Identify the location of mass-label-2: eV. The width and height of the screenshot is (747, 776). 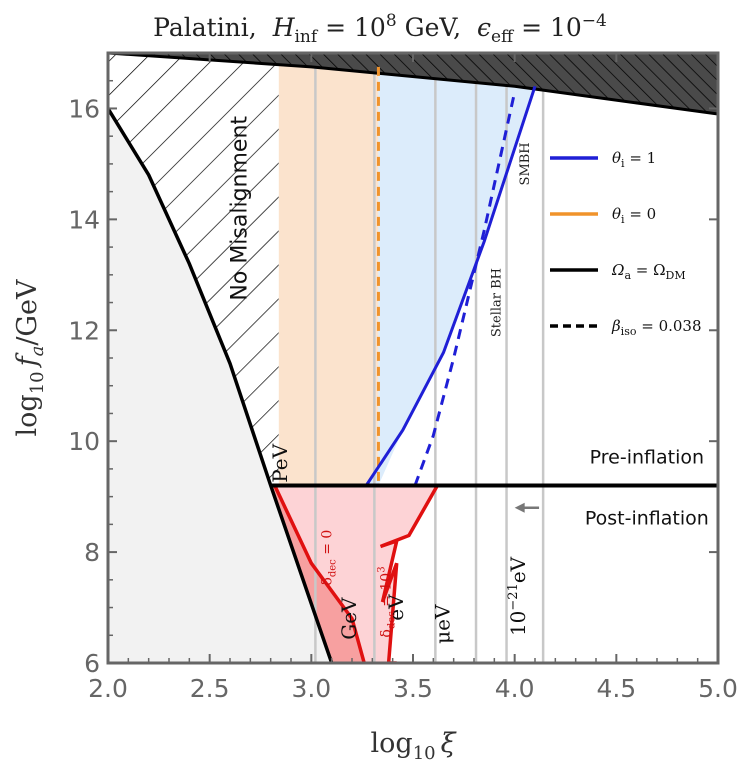
(396, 607).